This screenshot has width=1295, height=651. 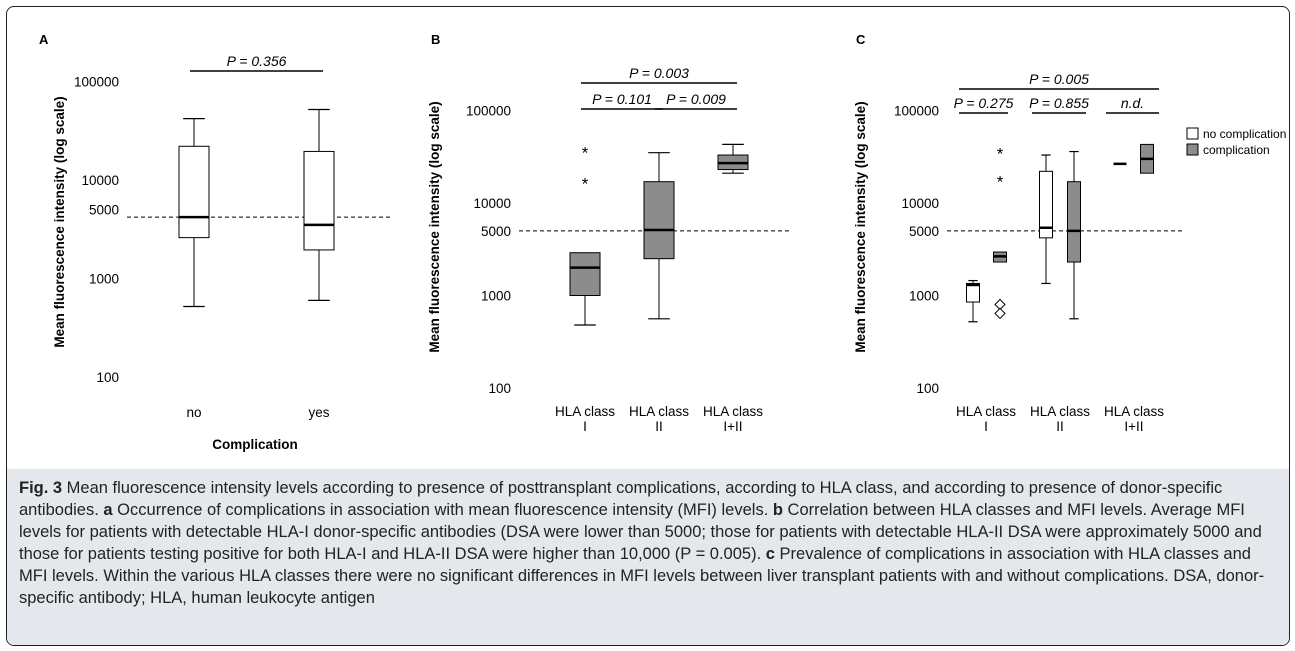 What do you see at coordinates (108, 510) in the screenshot?
I see `caption-a-label: a` at bounding box center [108, 510].